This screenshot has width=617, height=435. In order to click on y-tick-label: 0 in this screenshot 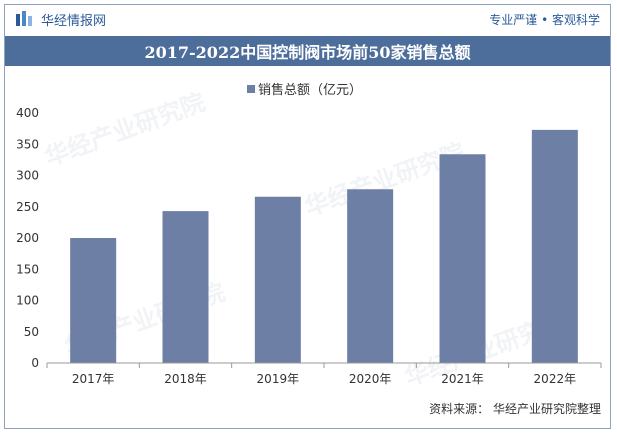, I will do `click(35, 363)`.